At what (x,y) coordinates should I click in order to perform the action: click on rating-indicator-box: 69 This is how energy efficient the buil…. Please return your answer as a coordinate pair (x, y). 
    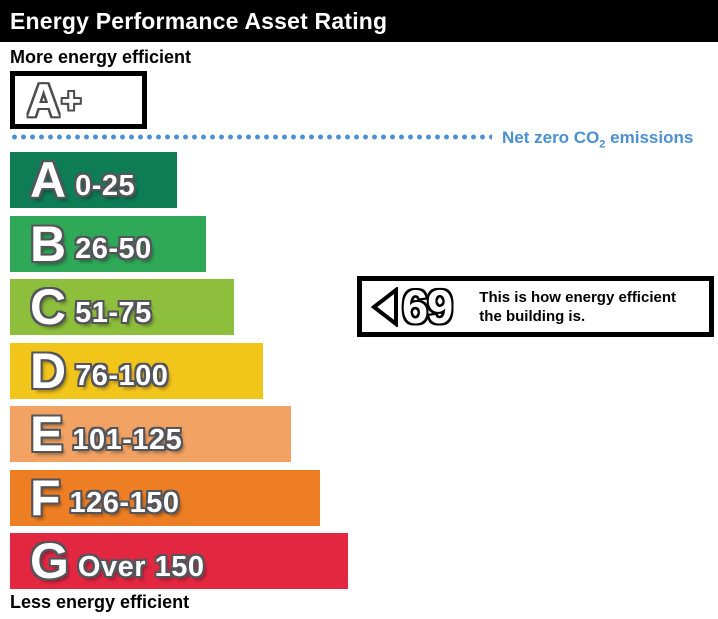
    Looking at the image, I should click on (535, 306).